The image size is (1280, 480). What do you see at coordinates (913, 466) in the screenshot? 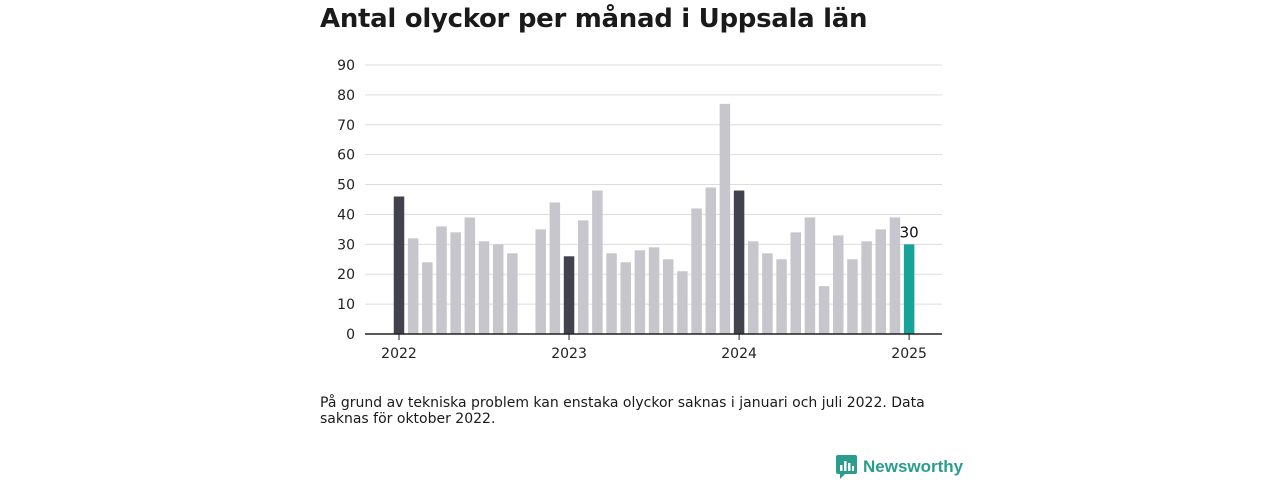
I see `brand-name: Newsworthy` at bounding box center [913, 466].